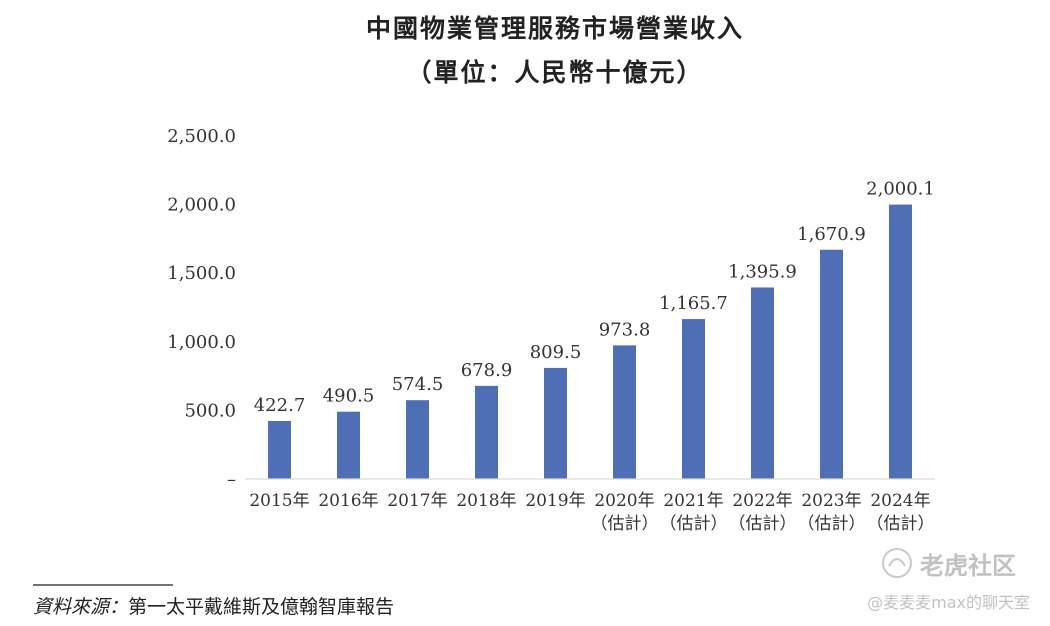  I want to click on bar-value-label: 574.5, so click(418, 384).